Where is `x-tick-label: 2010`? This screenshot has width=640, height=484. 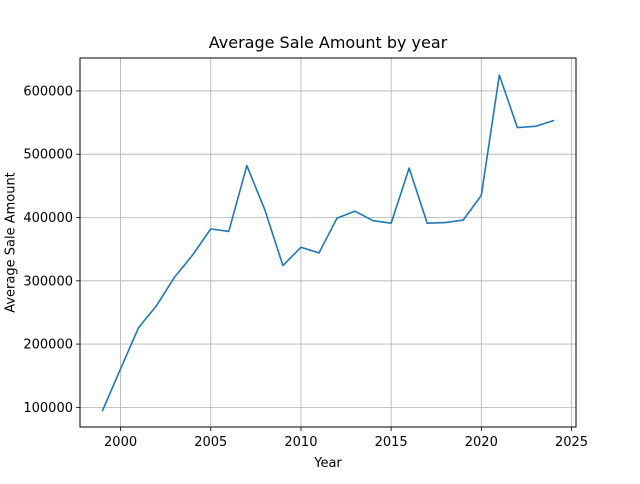 x-tick-label: 2010 is located at coordinates (300, 442).